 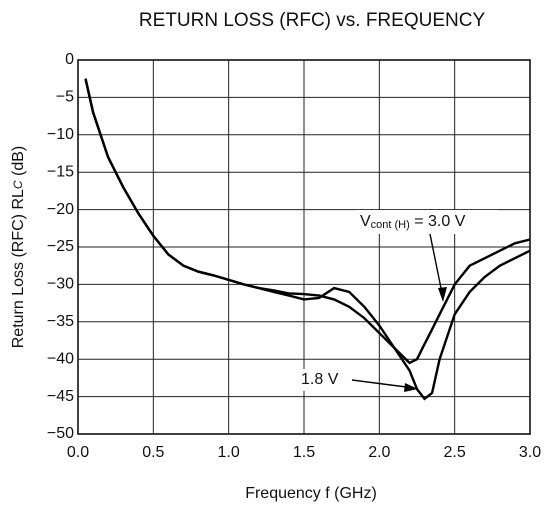 I want to click on y-tick-label: −35, so click(x=60, y=321).